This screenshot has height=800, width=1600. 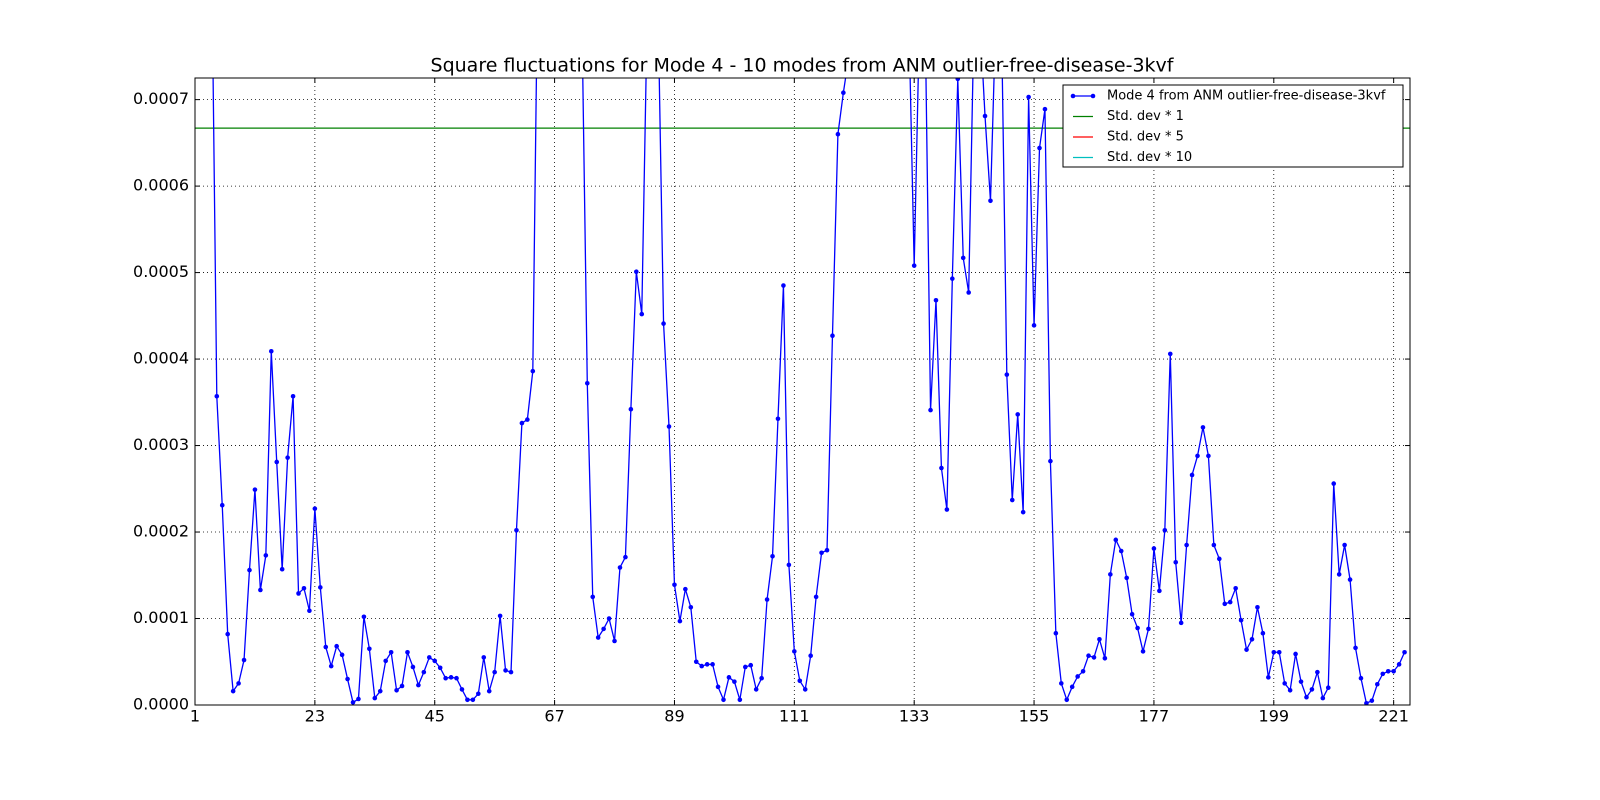 I want to click on x-tick-label: 155, so click(x=1034, y=716).